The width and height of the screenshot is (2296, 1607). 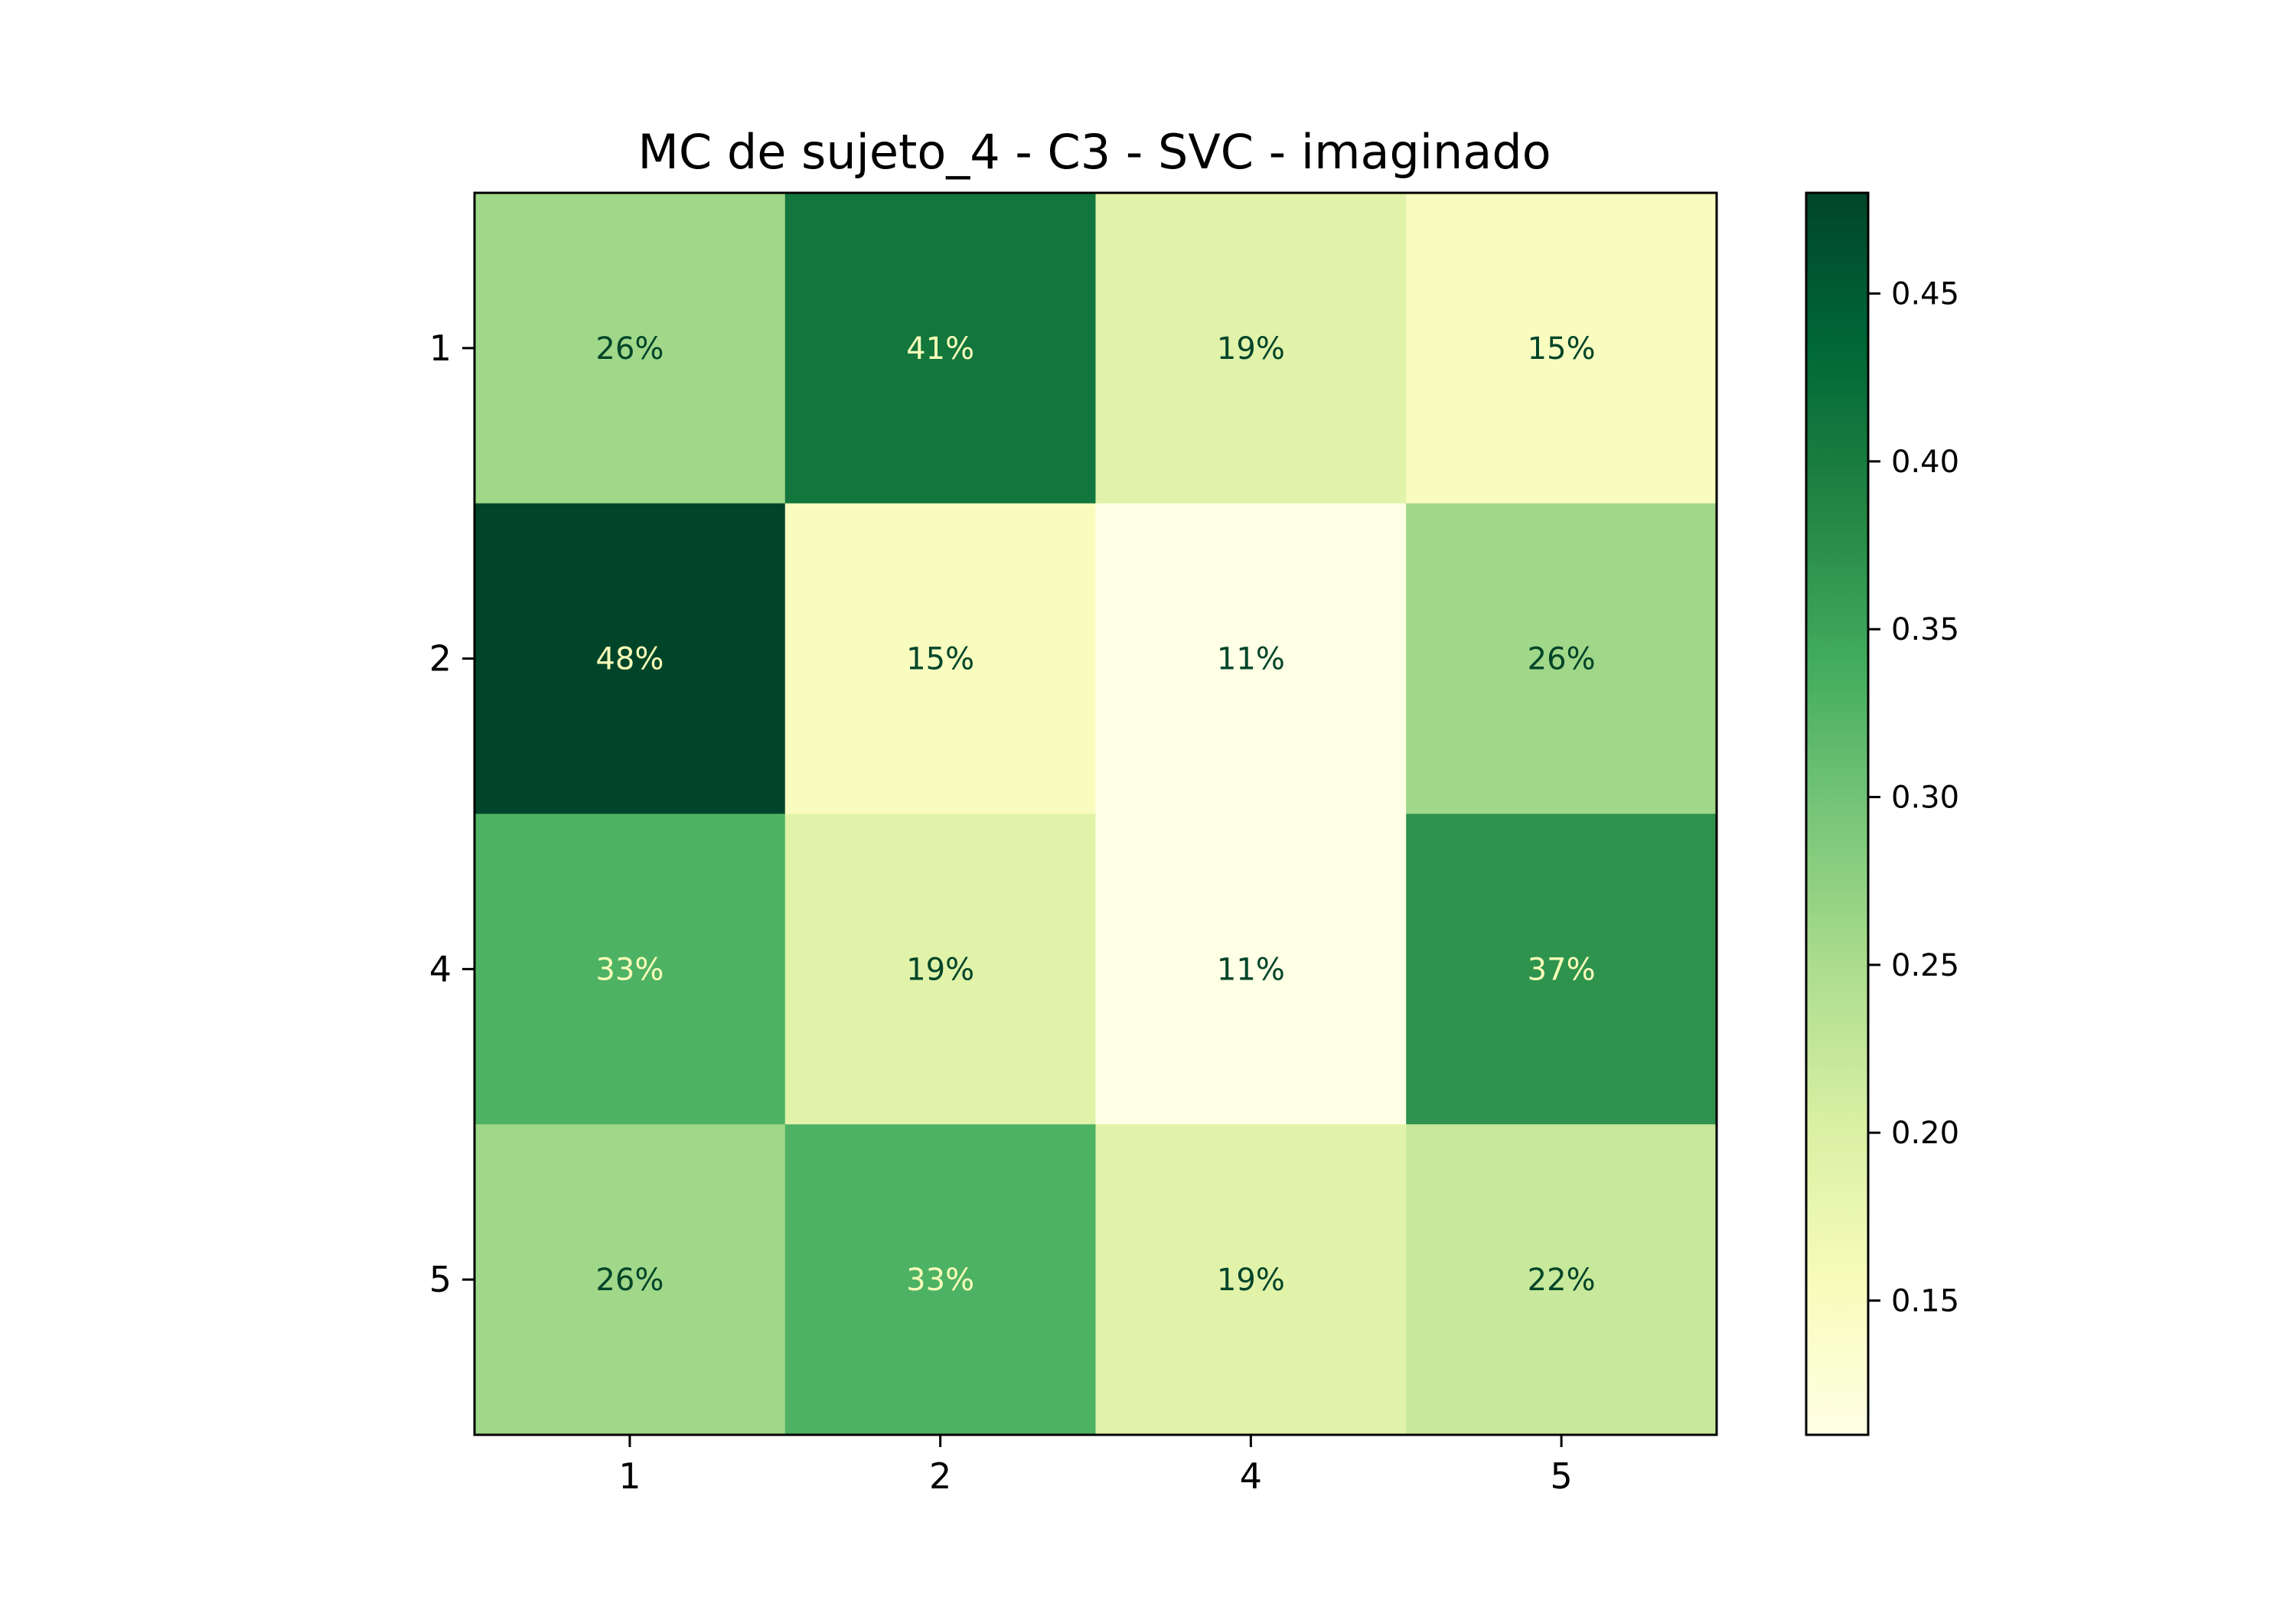 I want to click on colorbar-tick-label: 0.35, so click(x=1925, y=629).